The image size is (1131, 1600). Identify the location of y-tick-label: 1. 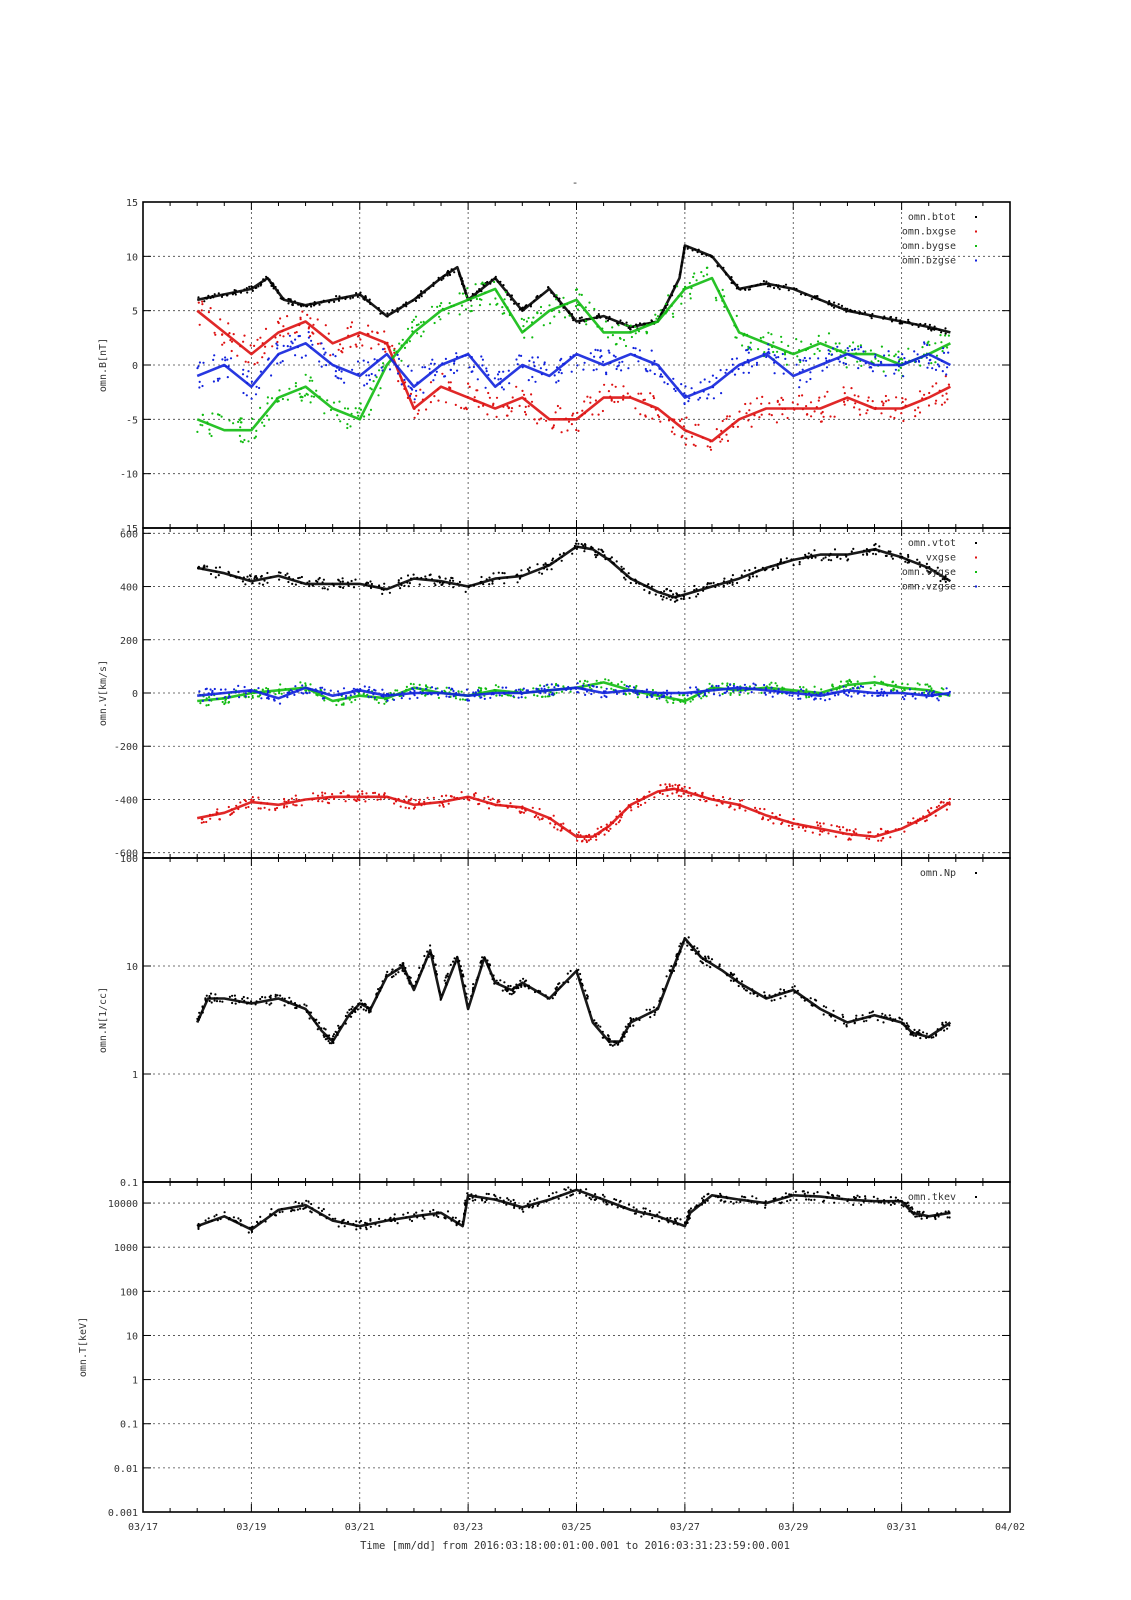
(135, 1381).